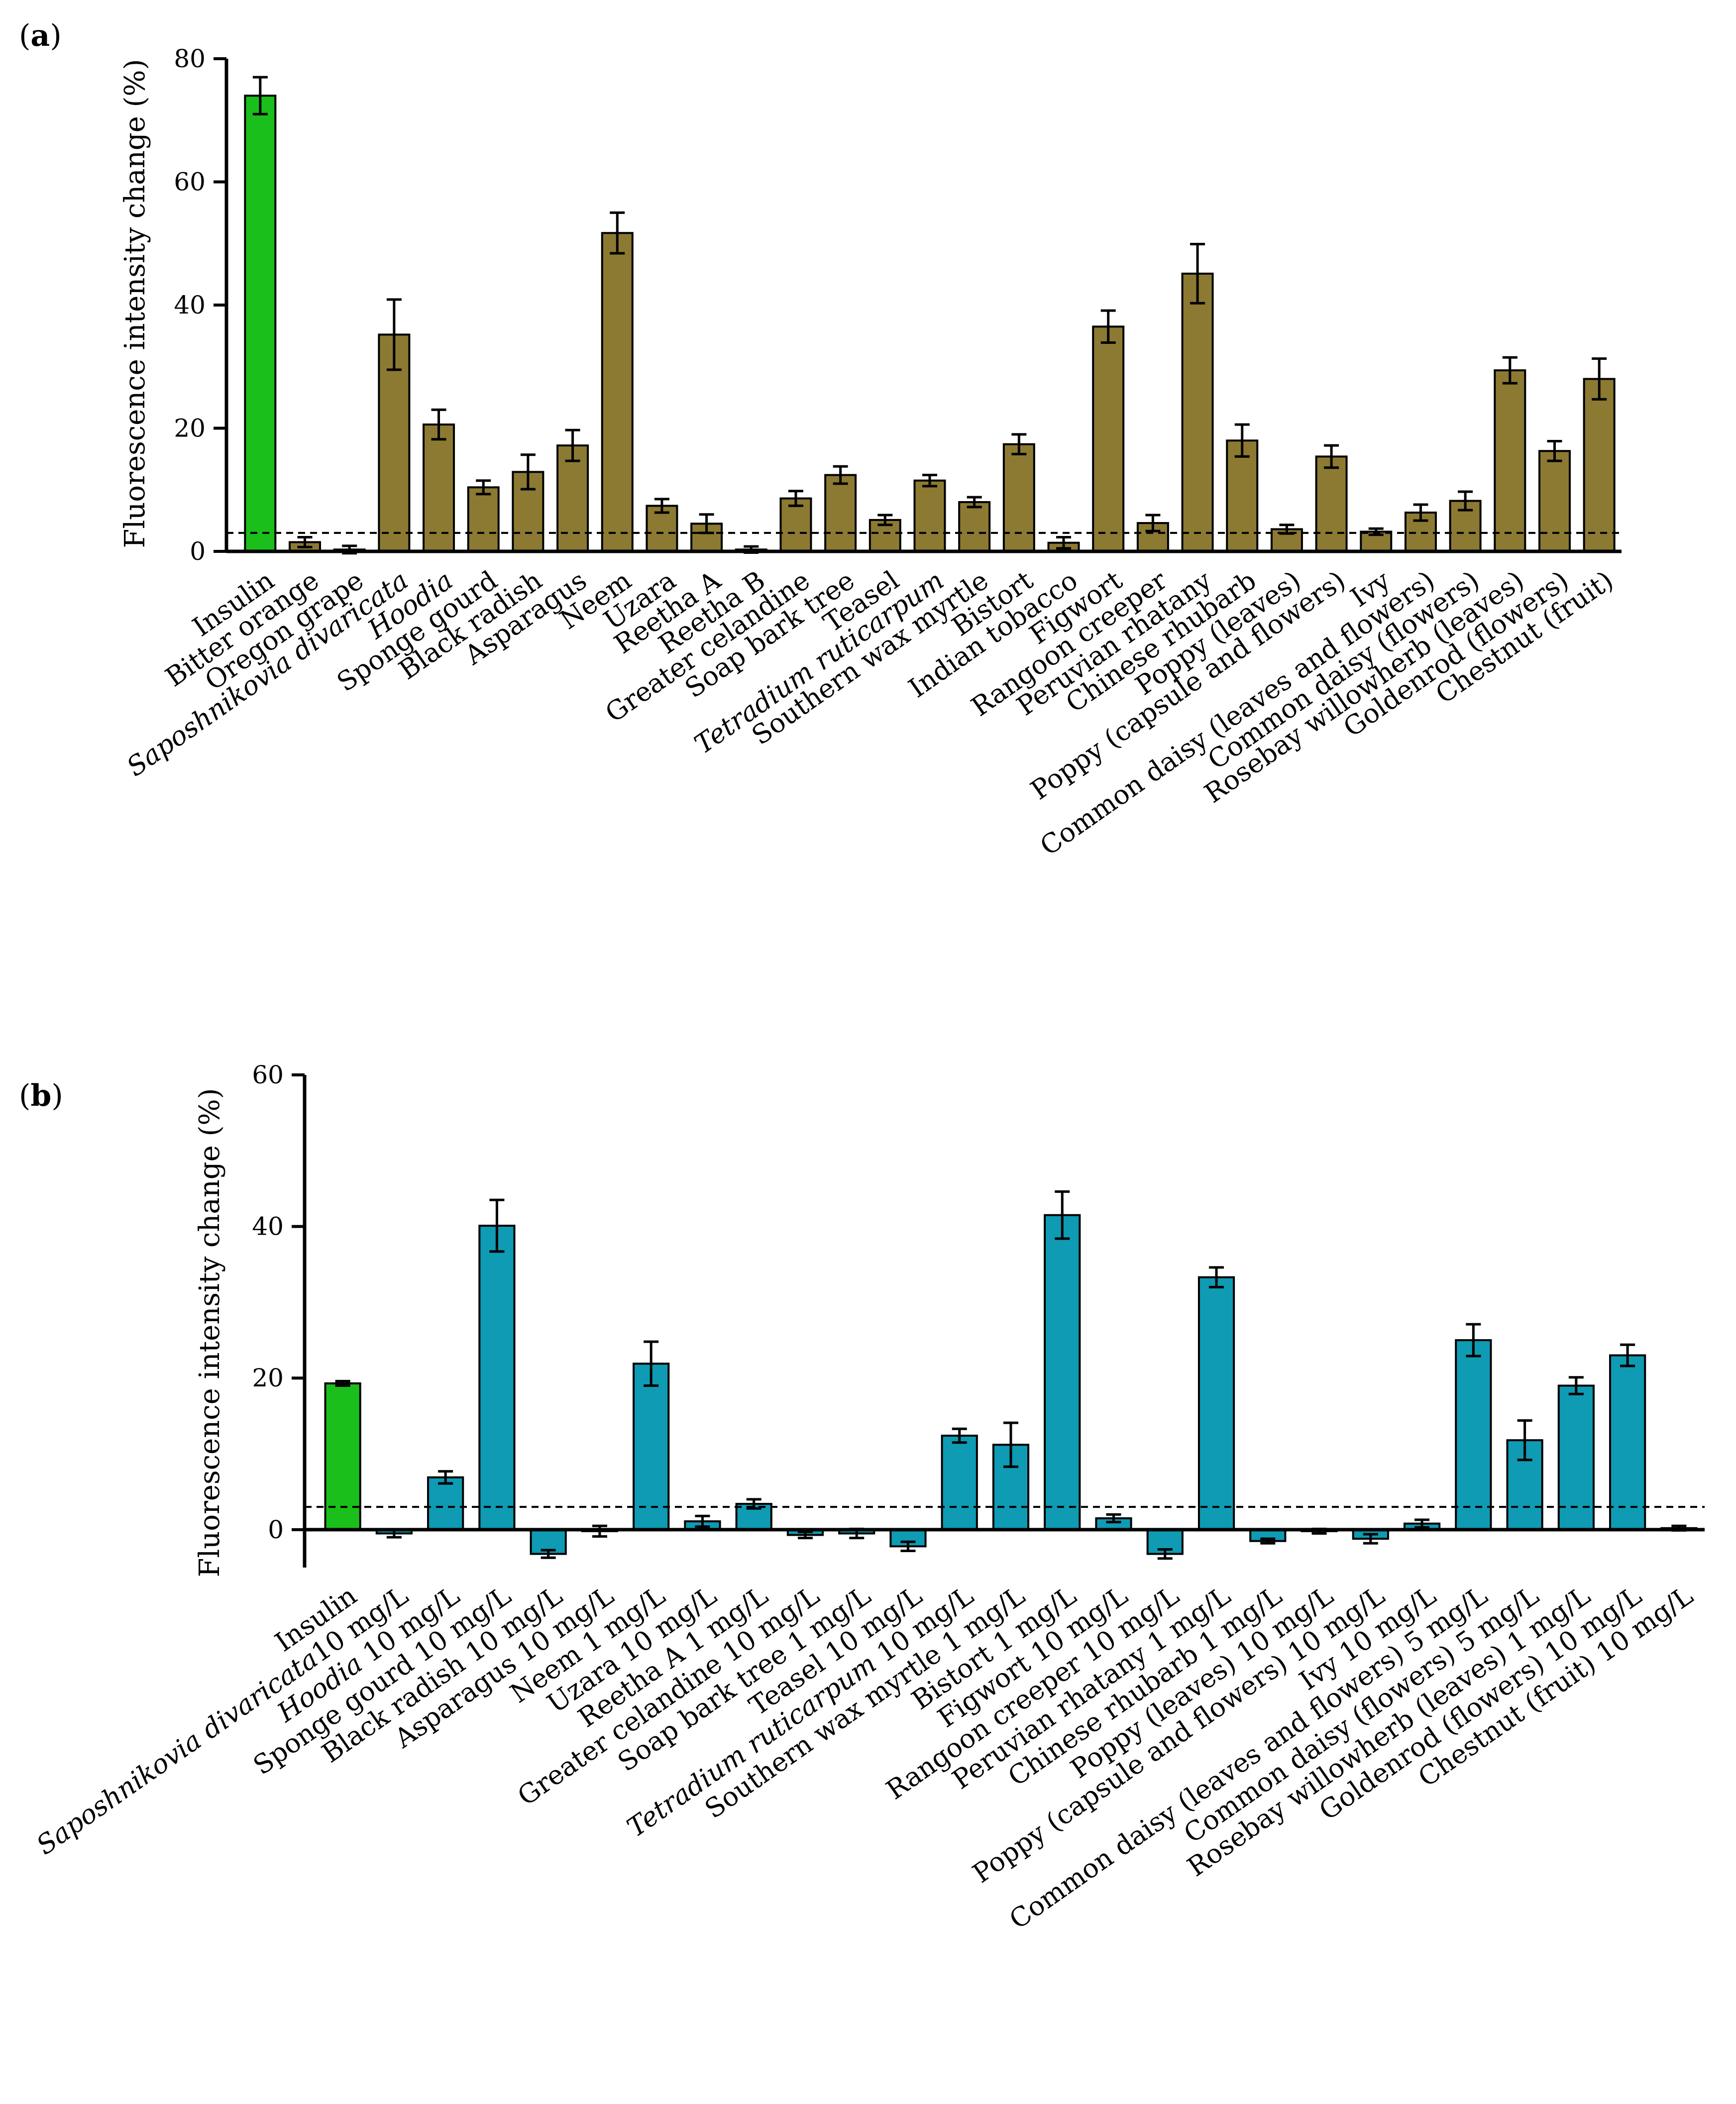 The height and width of the screenshot is (2104, 1736). I want to click on y-tick-label: 80, so click(190, 58).